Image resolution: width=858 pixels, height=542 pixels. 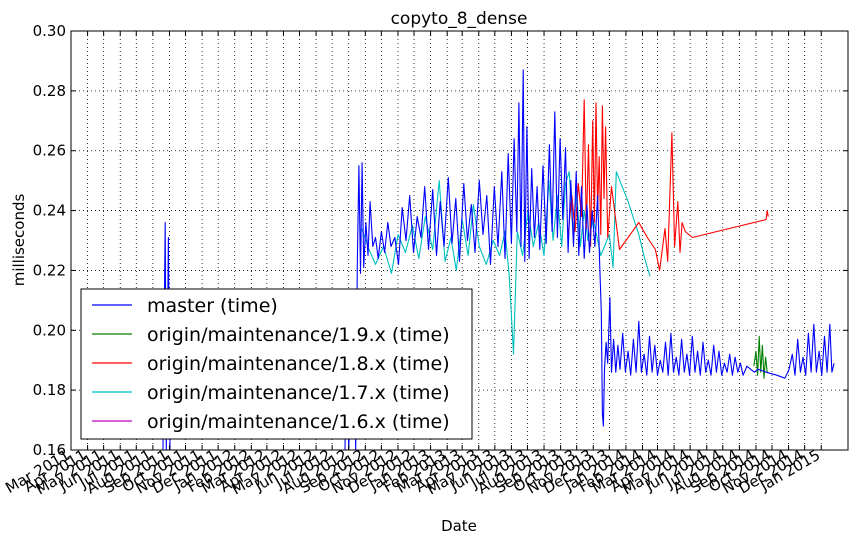 I want to click on y-tick-label: 0.24, so click(x=49, y=211).